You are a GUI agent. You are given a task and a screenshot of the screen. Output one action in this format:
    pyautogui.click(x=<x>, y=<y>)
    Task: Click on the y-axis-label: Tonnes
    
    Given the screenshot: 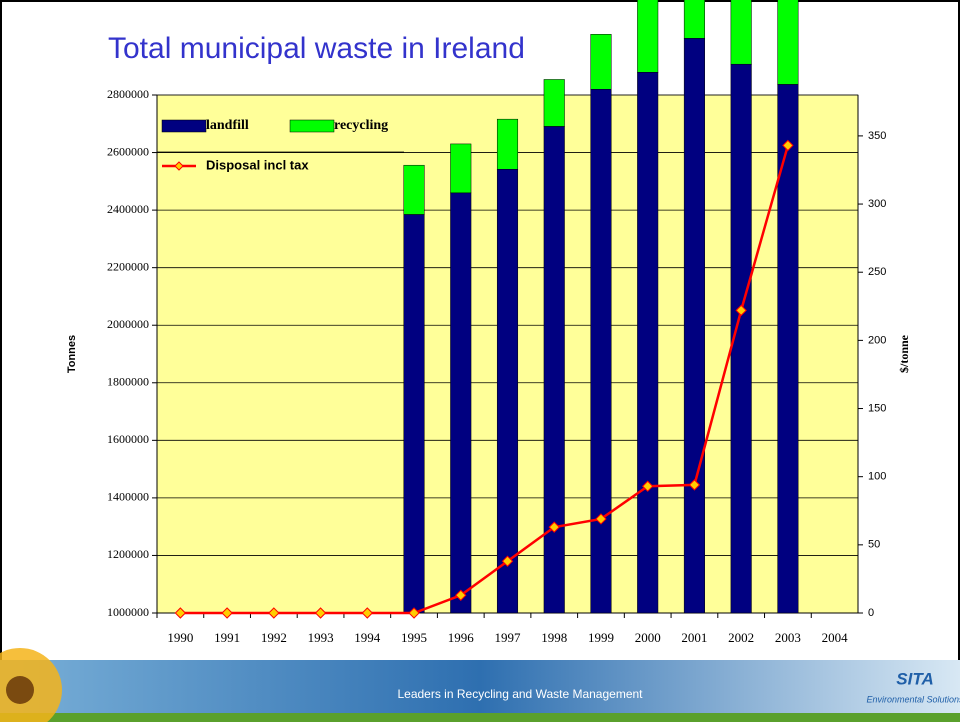 What is the action you would take?
    pyautogui.click(x=72, y=354)
    